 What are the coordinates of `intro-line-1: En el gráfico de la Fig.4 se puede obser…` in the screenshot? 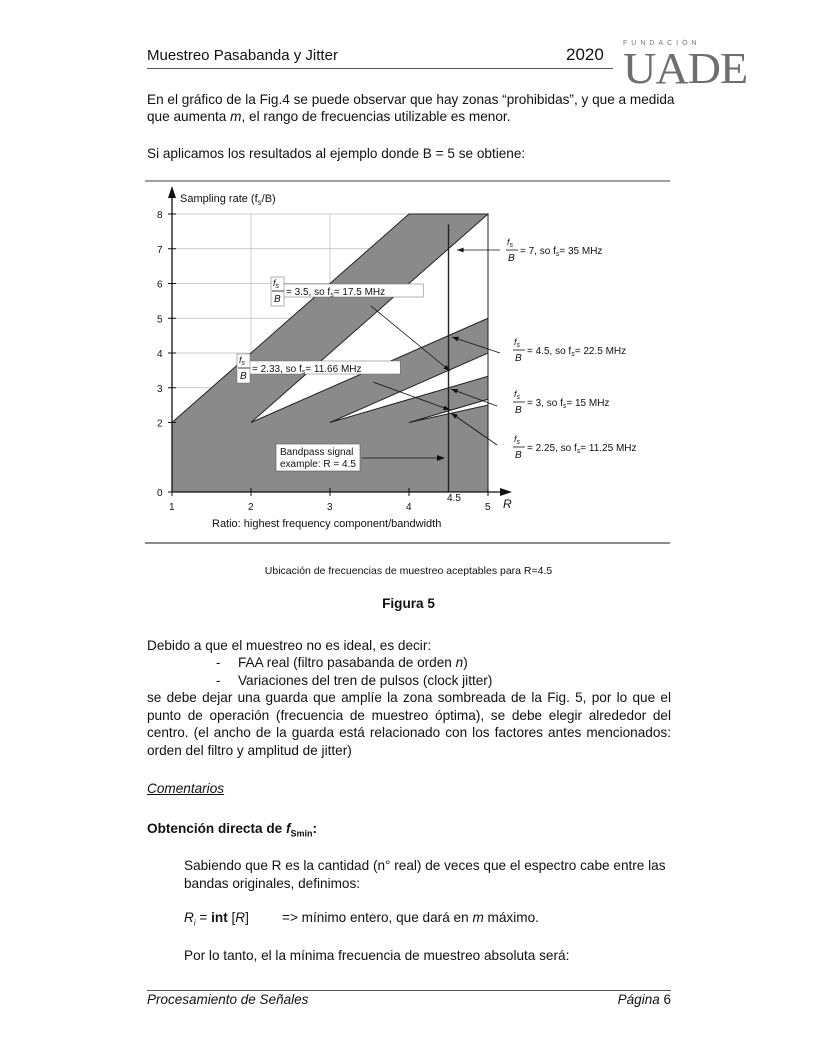 It's located at (411, 99).